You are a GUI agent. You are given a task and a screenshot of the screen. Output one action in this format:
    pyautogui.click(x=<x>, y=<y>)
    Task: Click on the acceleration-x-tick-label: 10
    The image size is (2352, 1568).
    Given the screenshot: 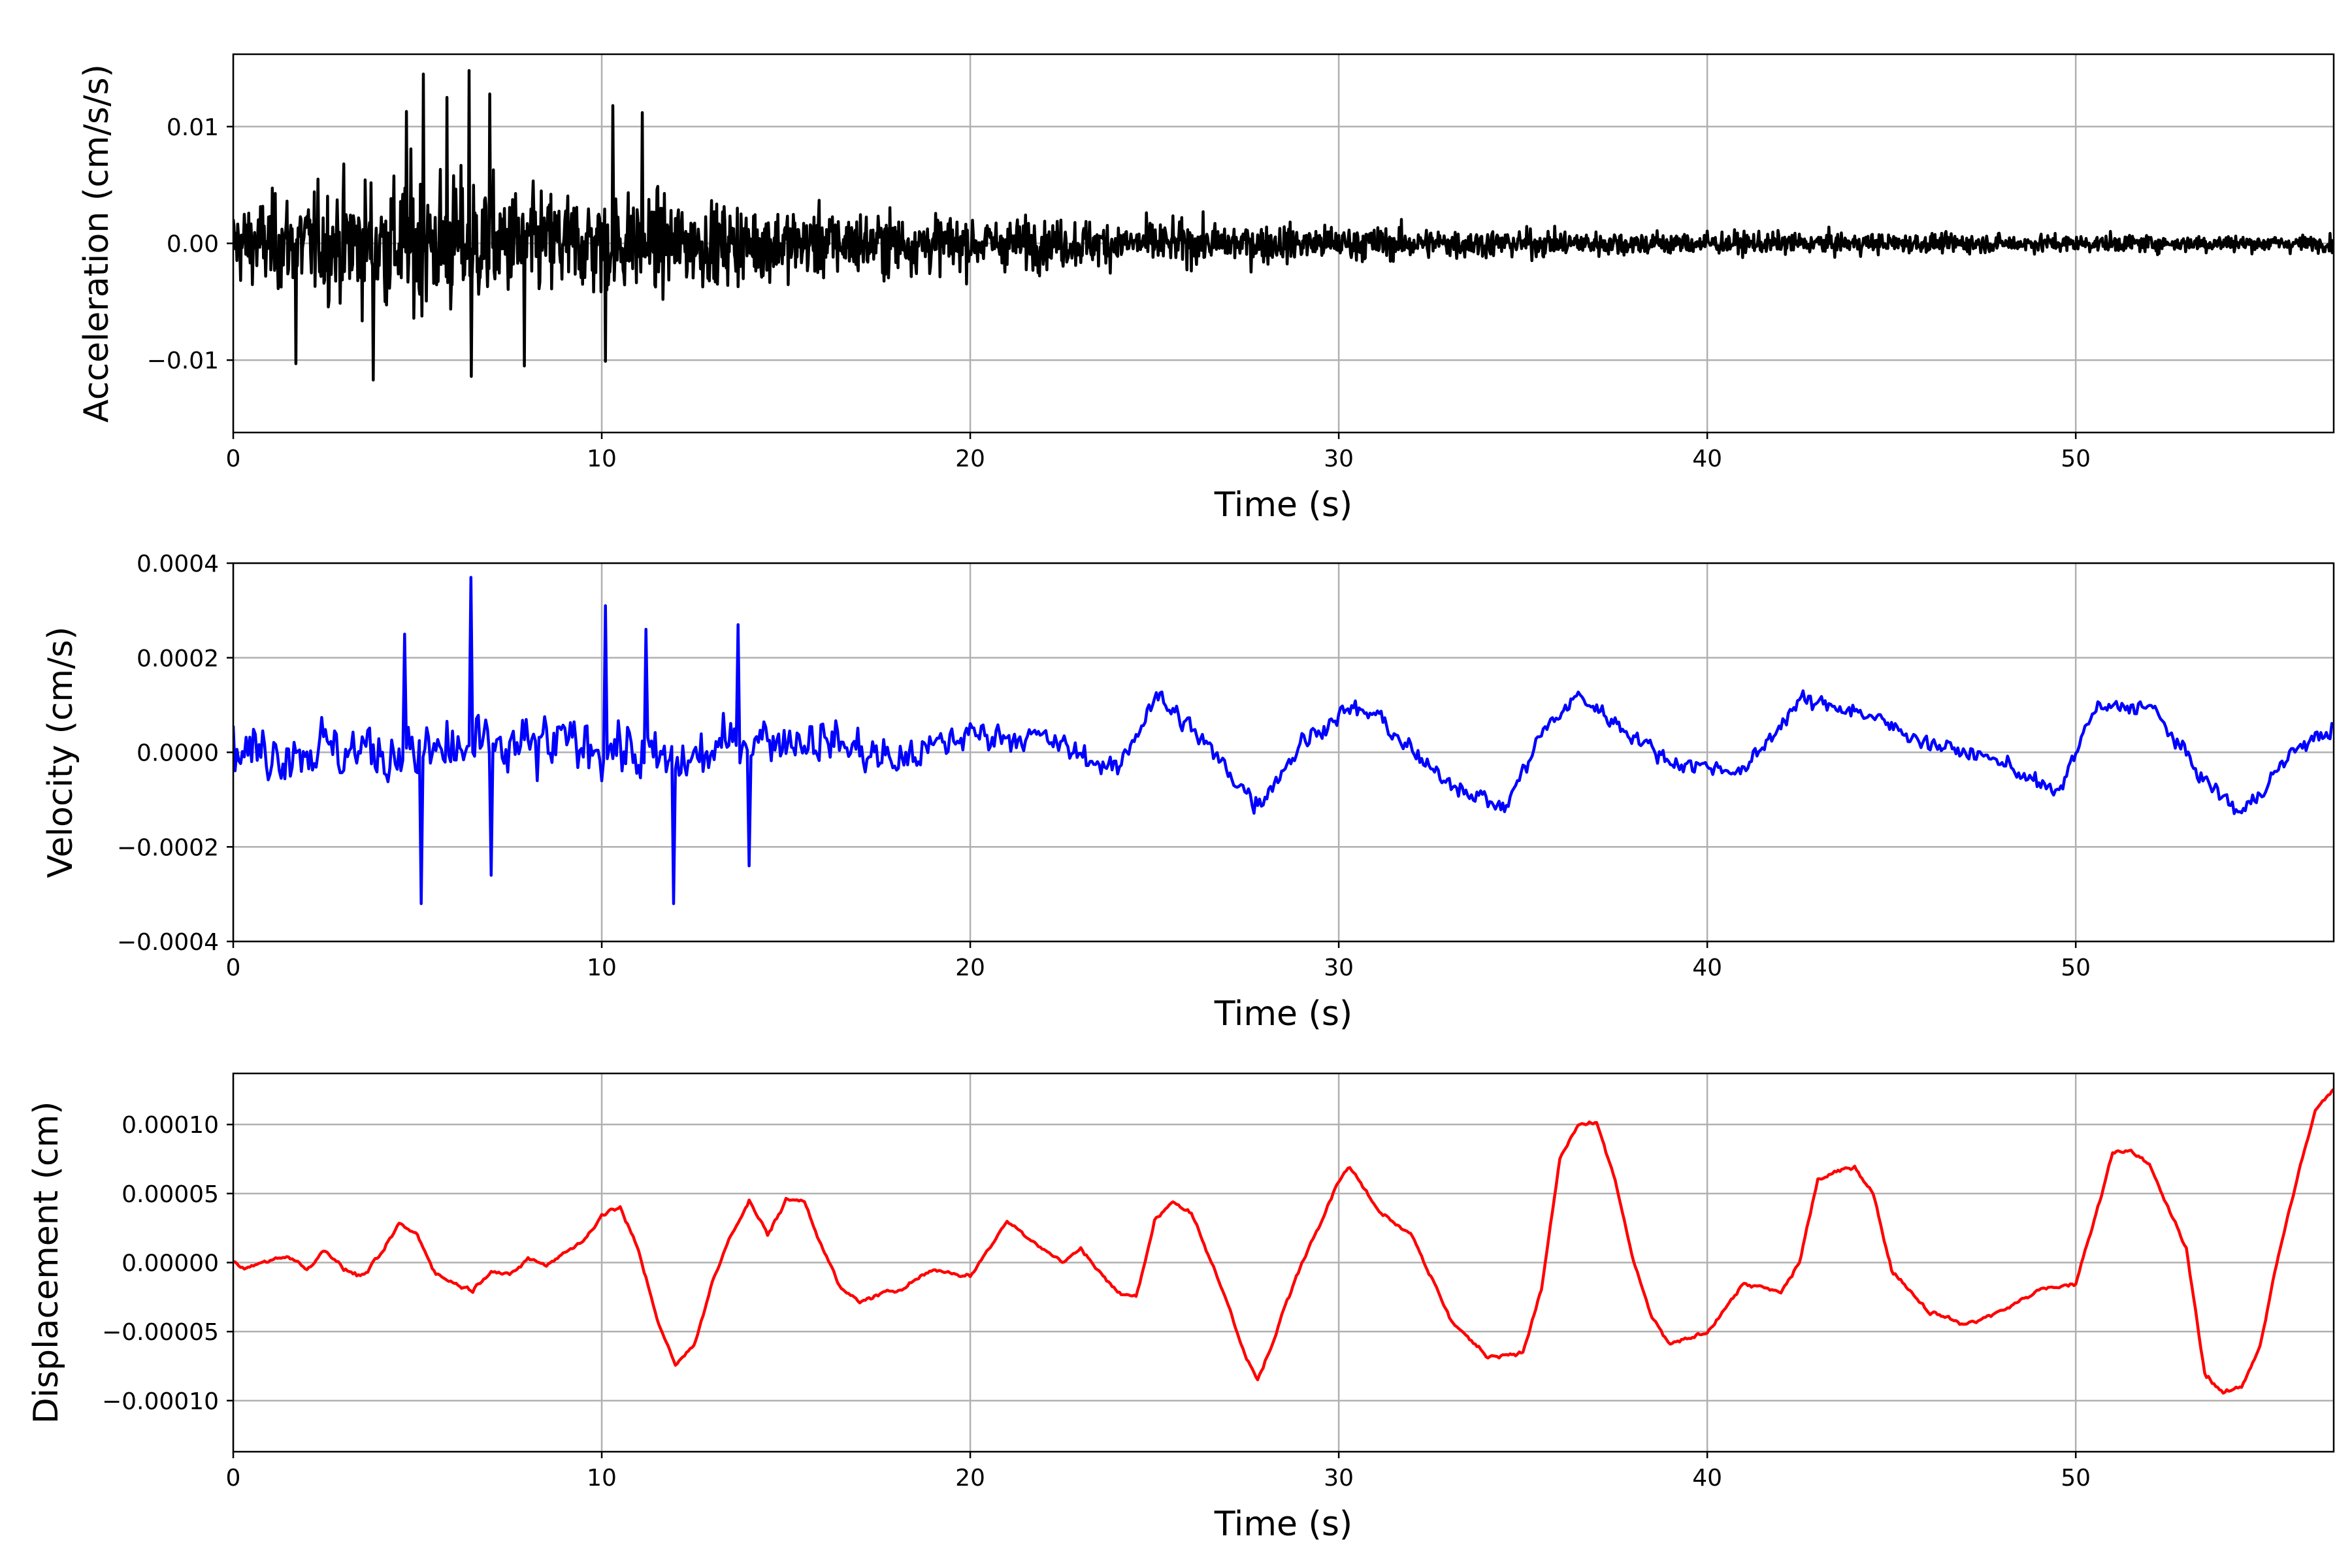 What is the action you would take?
    pyautogui.click(x=602, y=459)
    